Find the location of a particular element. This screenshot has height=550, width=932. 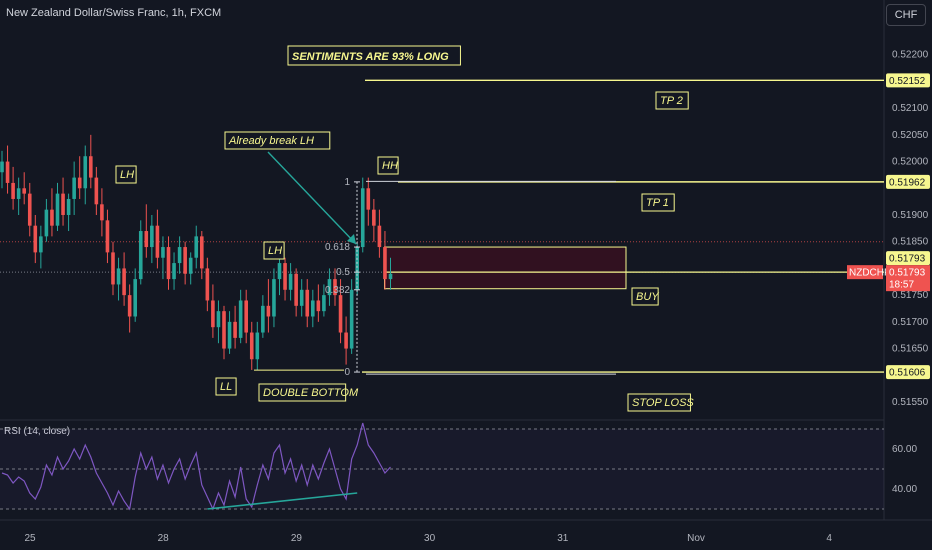

lh-label-1: LH is located at coordinates (127, 175).